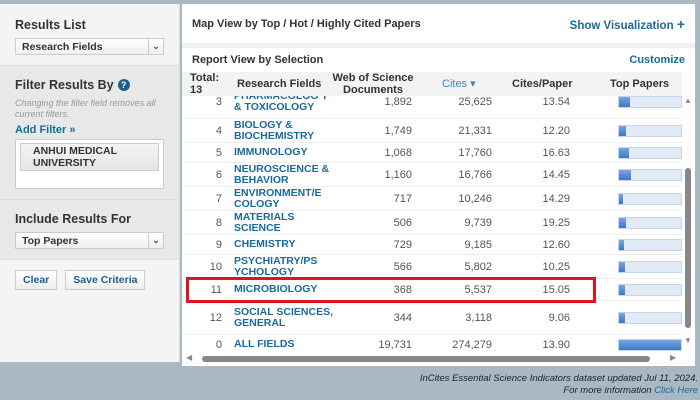 Image resolution: width=700 pixels, height=400 pixels. Describe the element at coordinates (559, 317) in the screenshot. I see `cpp-value: 9.06` at that location.